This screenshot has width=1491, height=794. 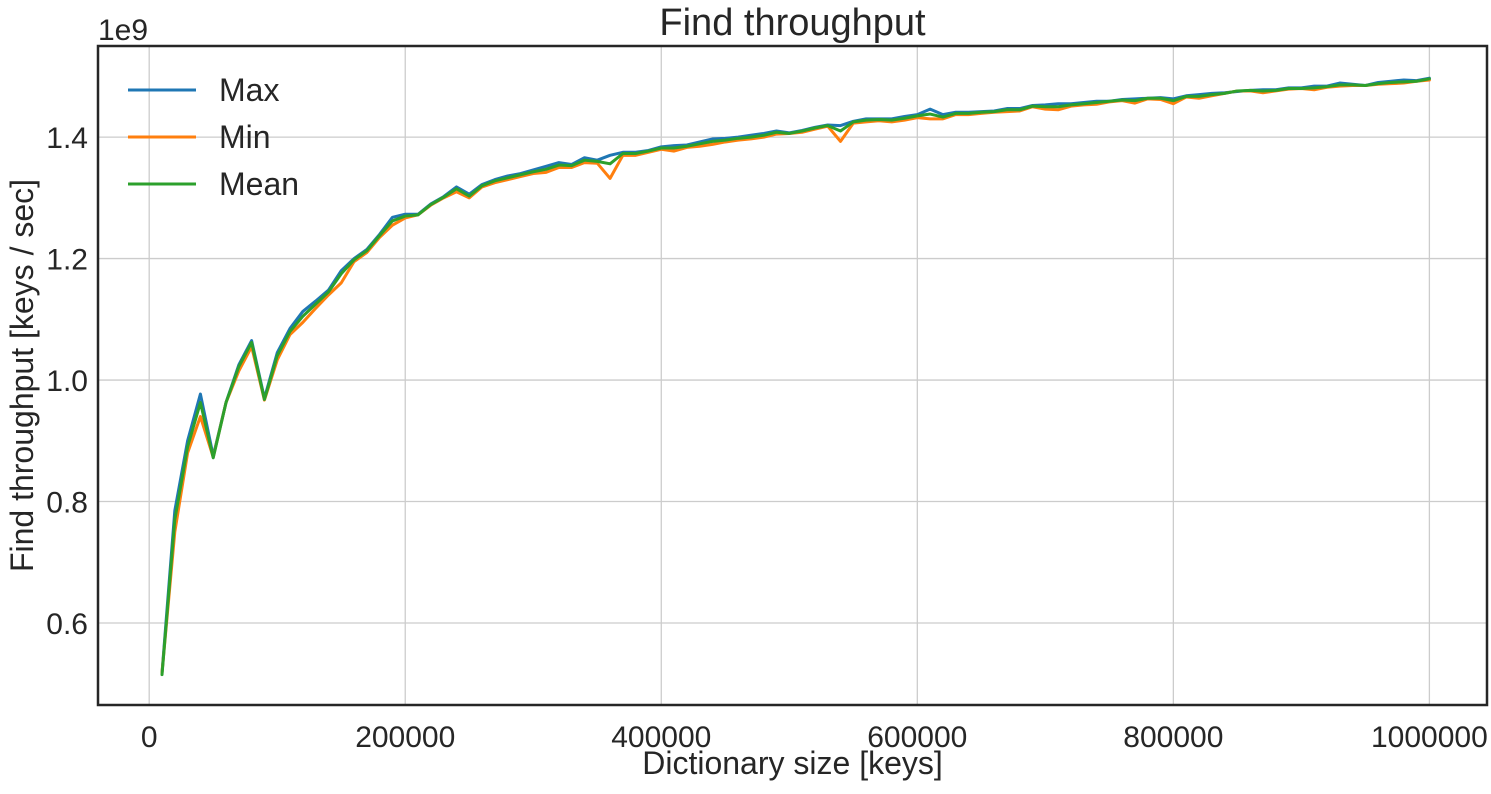 What do you see at coordinates (149, 737) in the screenshot?
I see `x-tick-label: 0` at bounding box center [149, 737].